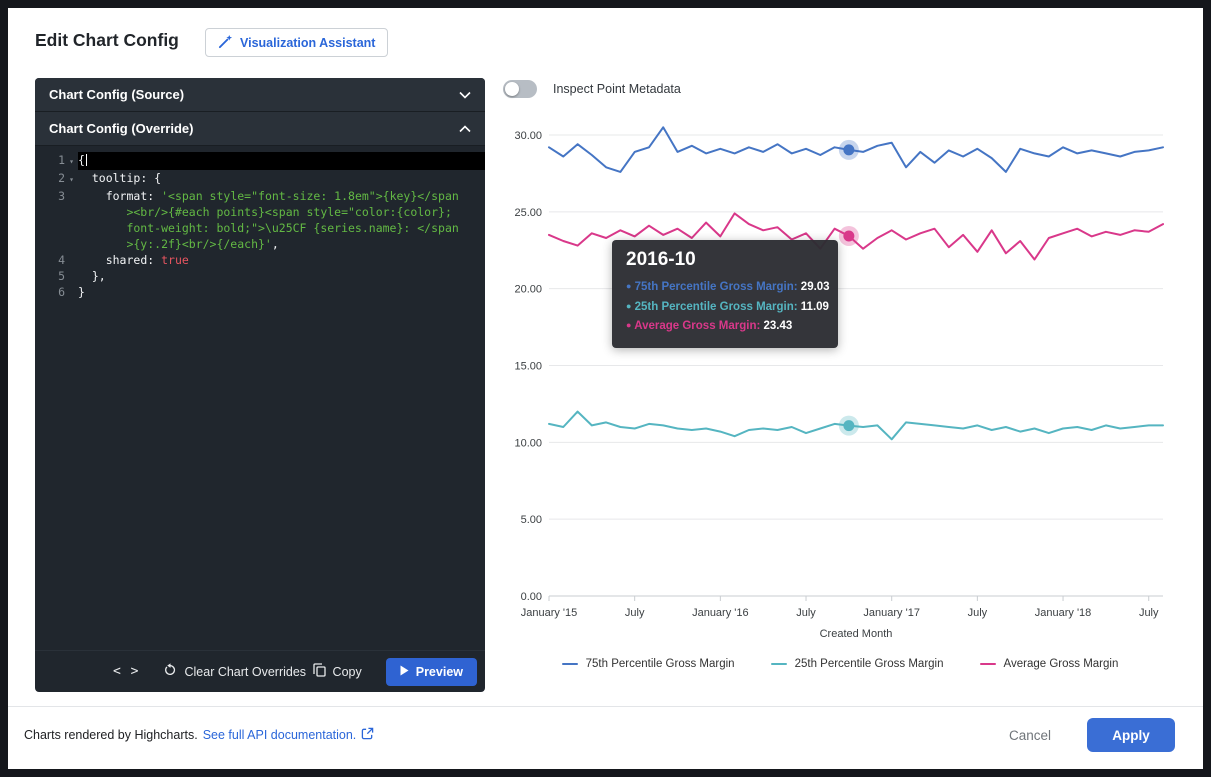 The image size is (1211, 777). I want to click on code-line: 1 ▾ {, so click(260, 161).